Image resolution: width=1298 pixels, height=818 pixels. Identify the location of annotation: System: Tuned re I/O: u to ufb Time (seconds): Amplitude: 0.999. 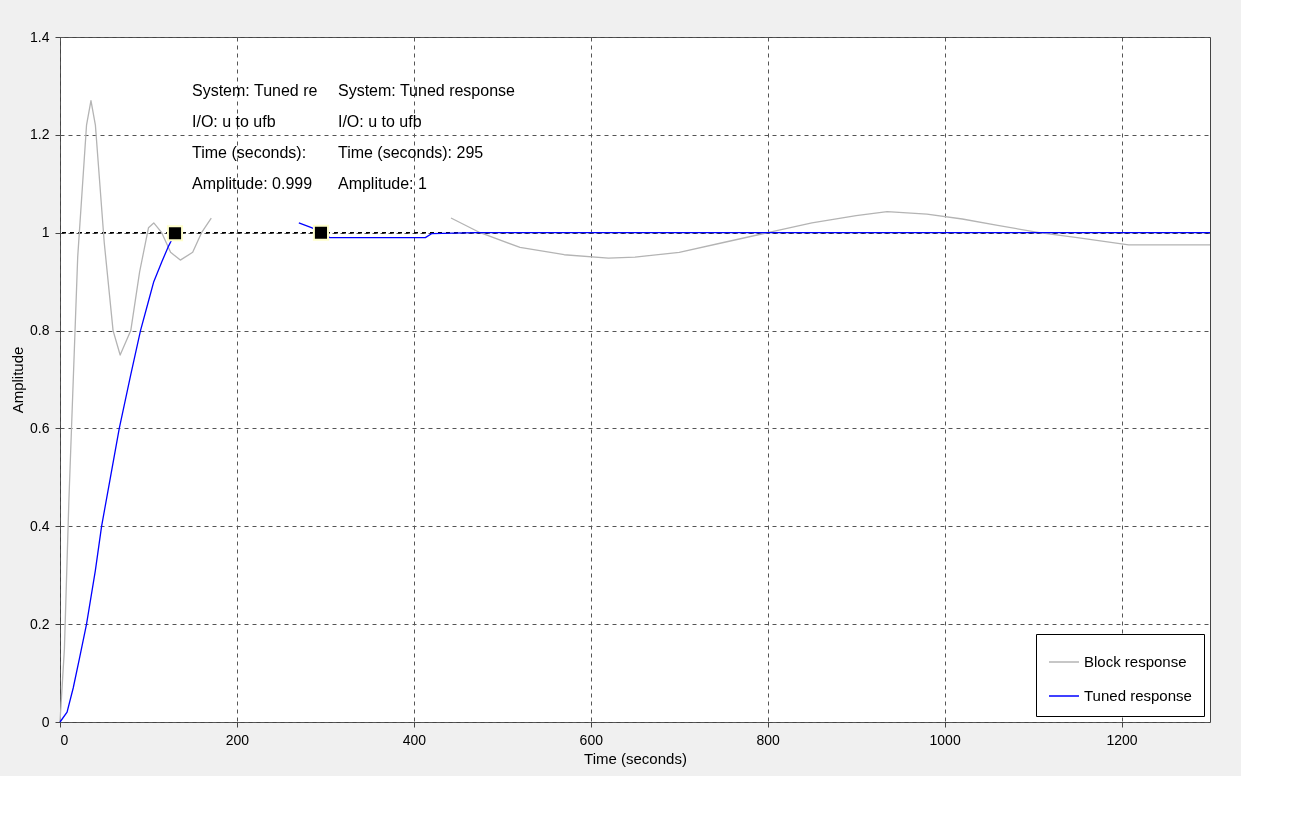
(255, 137).